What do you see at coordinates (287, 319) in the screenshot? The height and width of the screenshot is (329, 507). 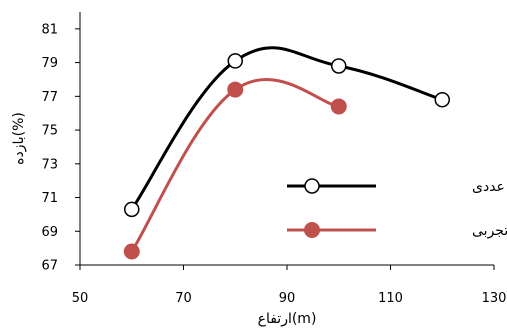 I see `x-axis-title: ارتفاع(m)` at bounding box center [287, 319].